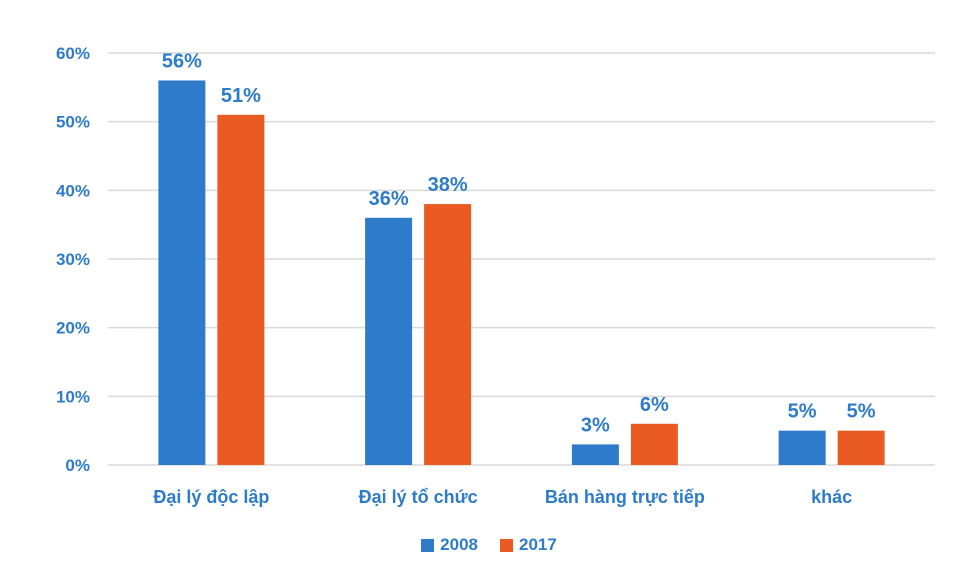 The height and width of the screenshot is (575, 978). What do you see at coordinates (241, 96) in the screenshot?
I see `data-label-2017: 51%` at bounding box center [241, 96].